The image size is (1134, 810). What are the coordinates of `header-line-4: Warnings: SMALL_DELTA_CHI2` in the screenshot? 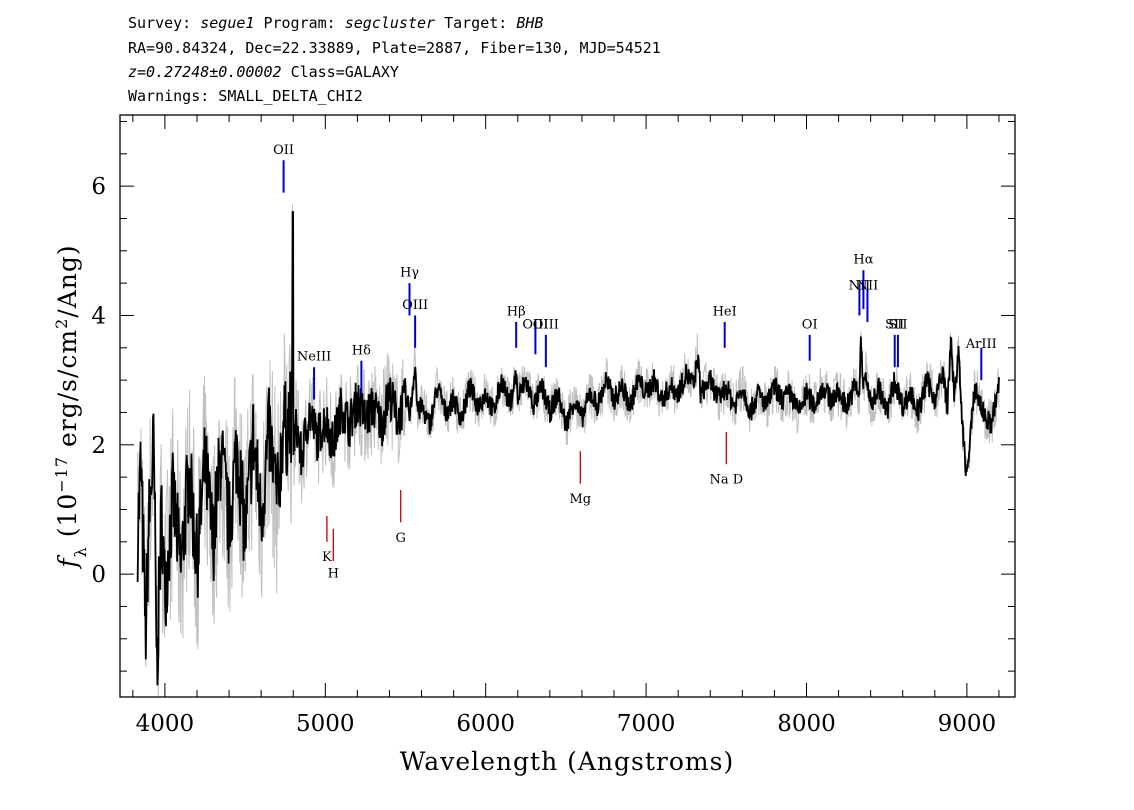 It's located at (245, 96).